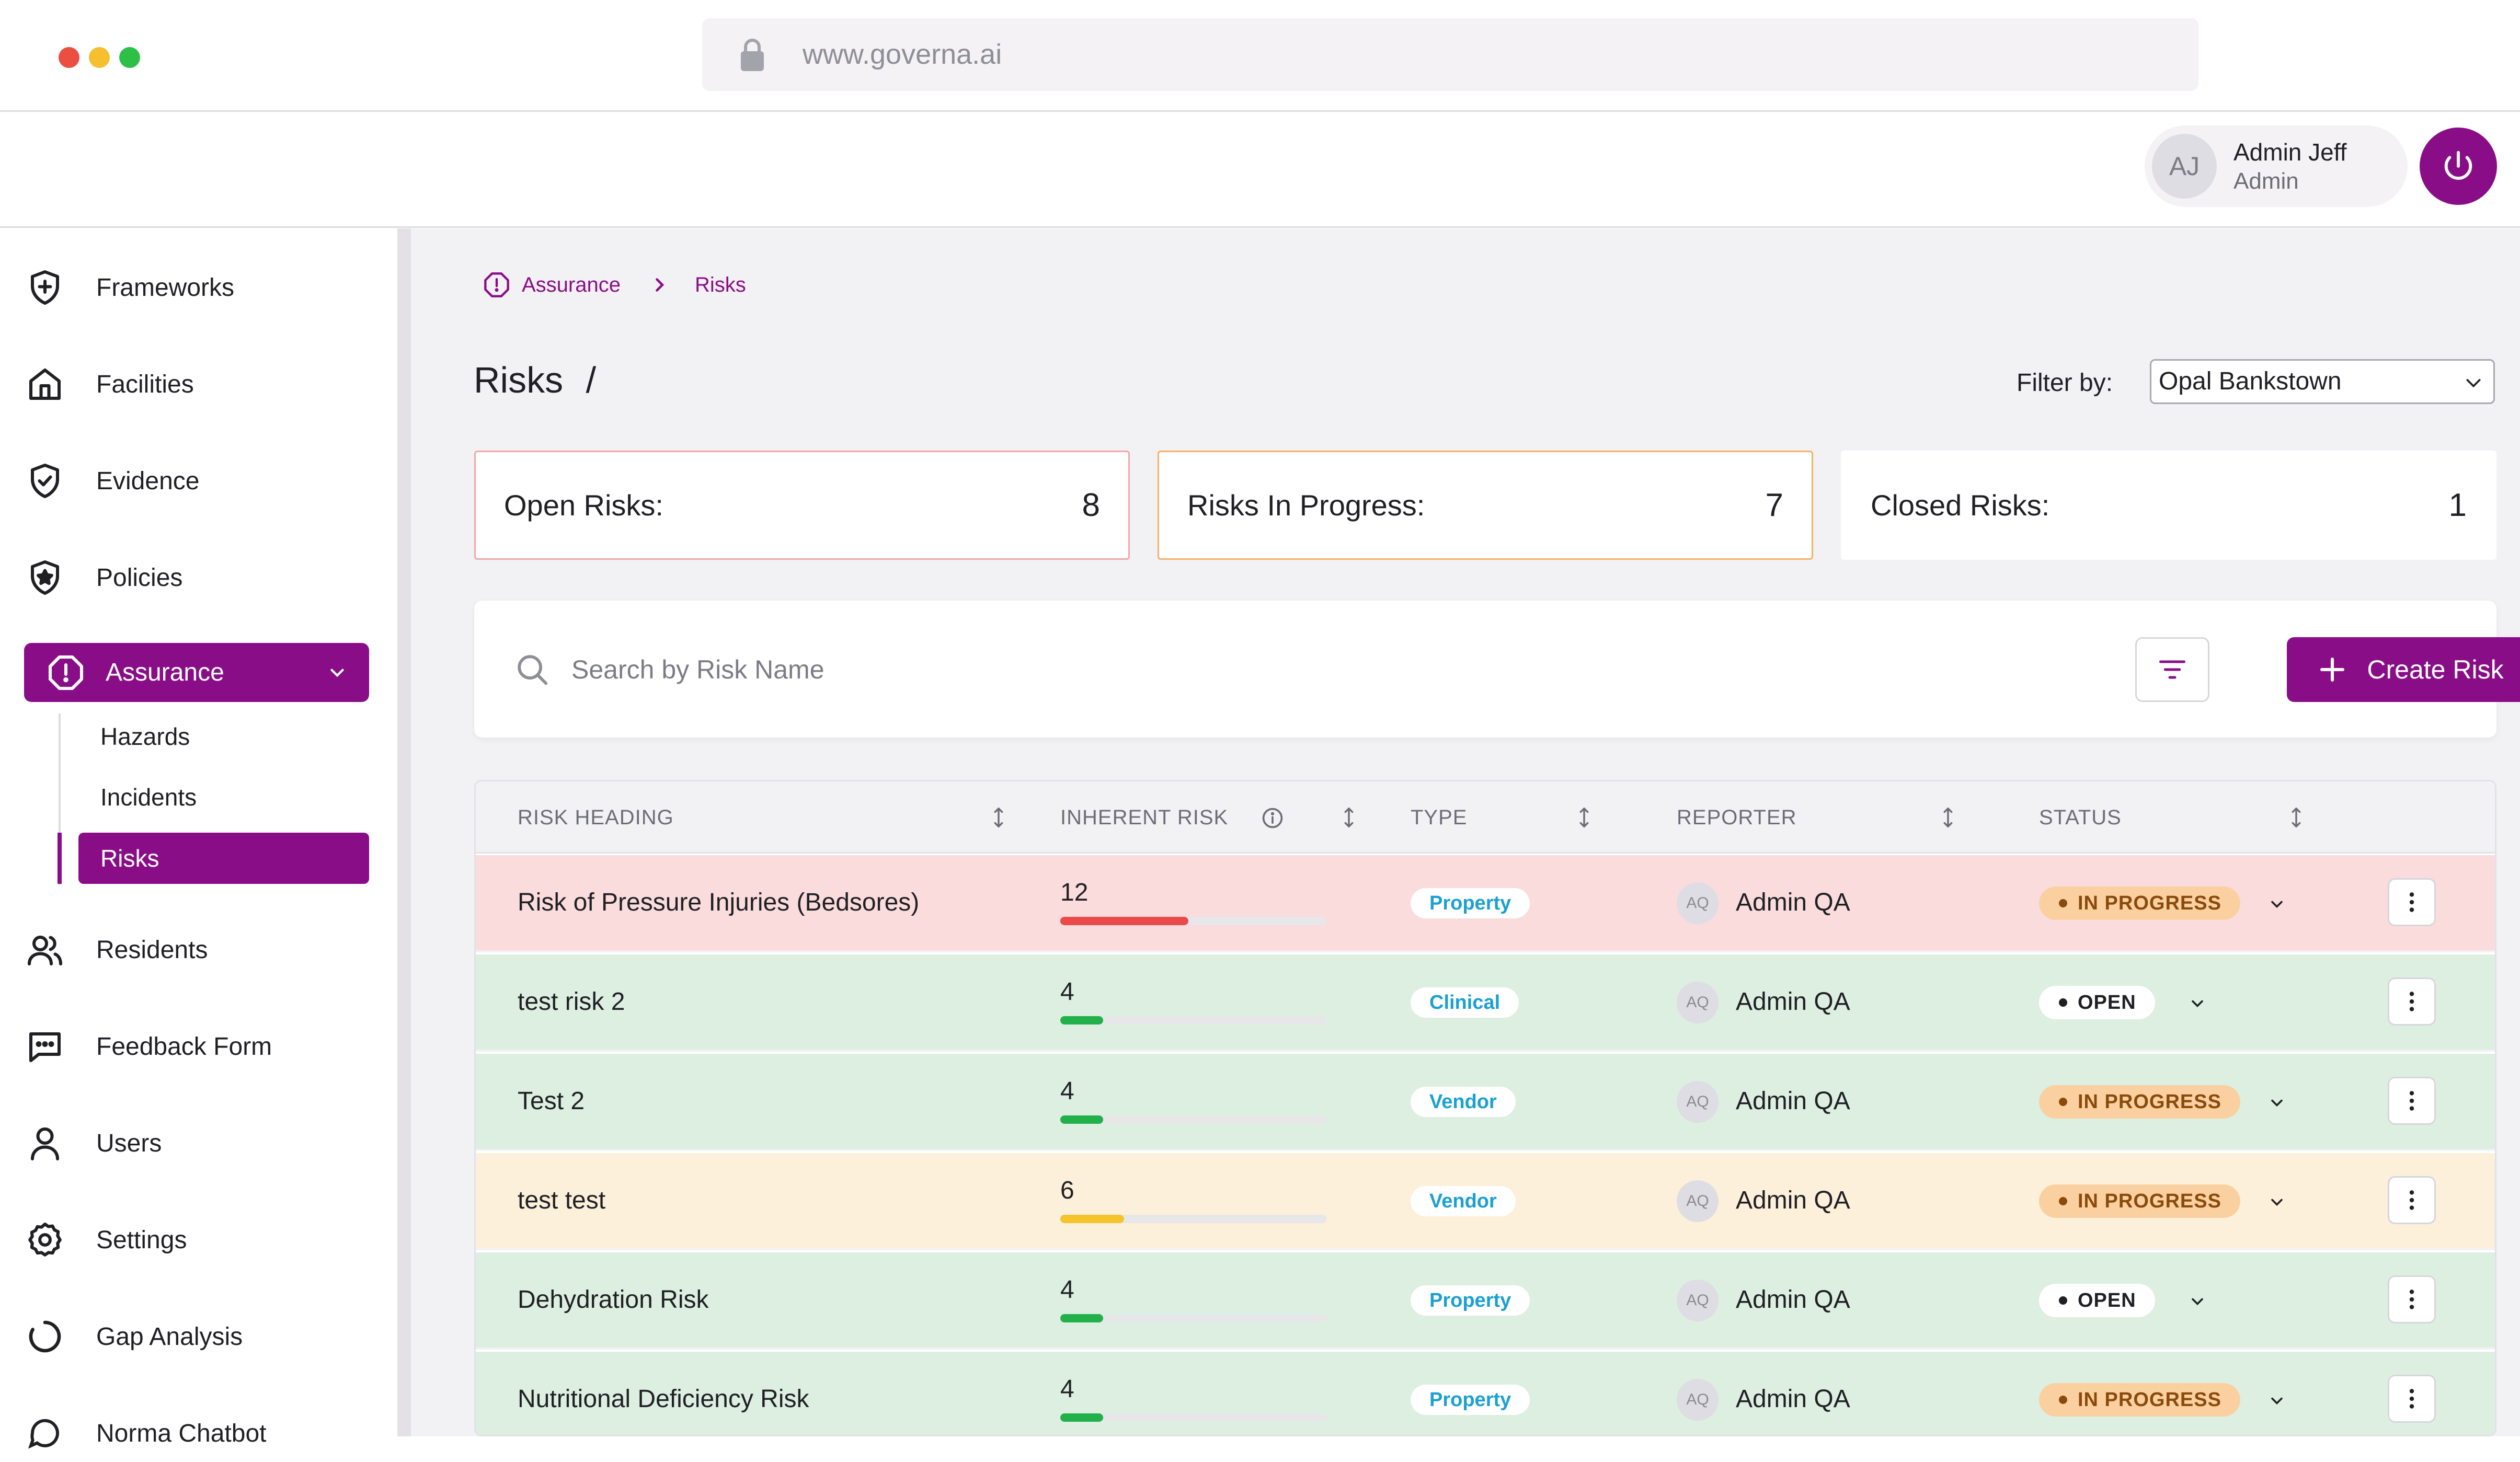 The width and height of the screenshot is (2520, 1462). Describe the element at coordinates (45, 384) in the screenshot. I see `home-icon` at that location.